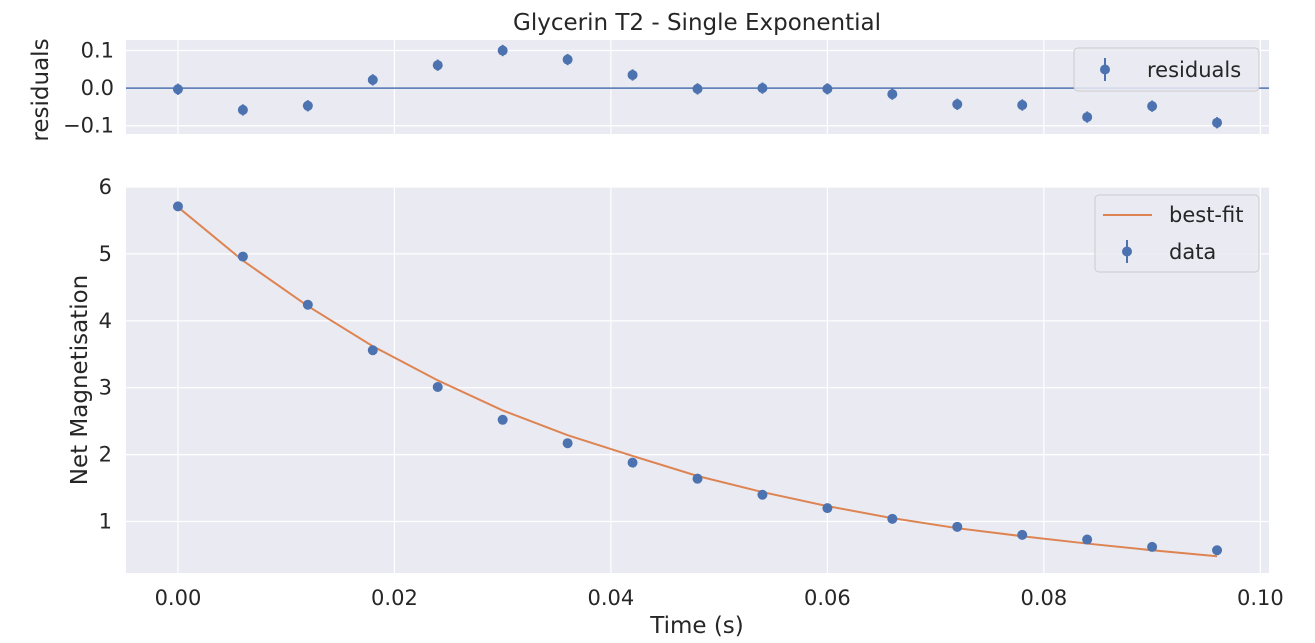 Image resolution: width=1315 pixels, height=643 pixels. What do you see at coordinates (80, 380) in the screenshot?
I see `magnetisation-y-axis-label: Net Magnetisation` at bounding box center [80, 380].